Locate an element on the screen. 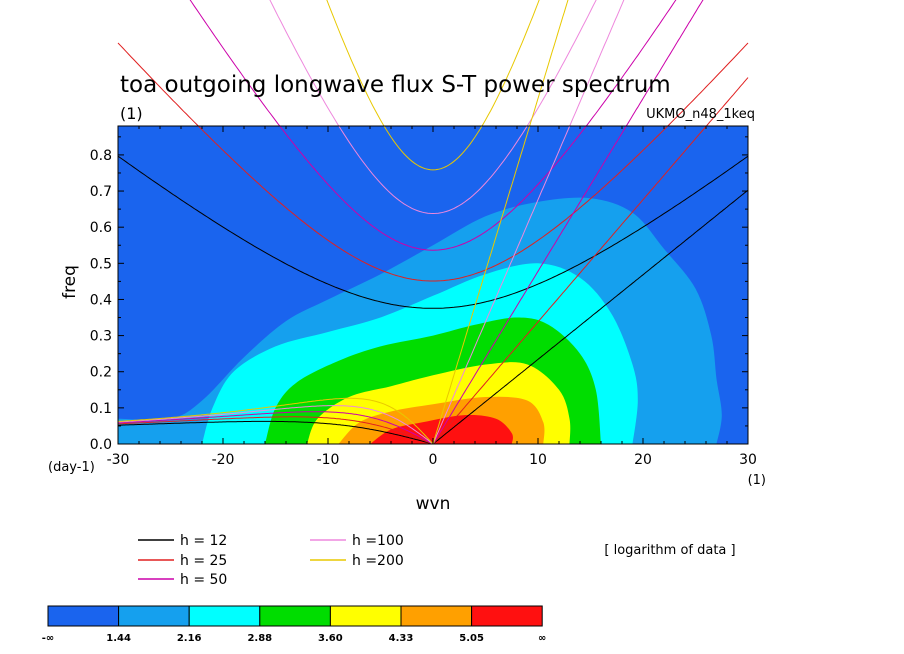 The height and width of the screenshot is (654, 904). colorbar-label: ∞ is located at coordinates (542, 638).